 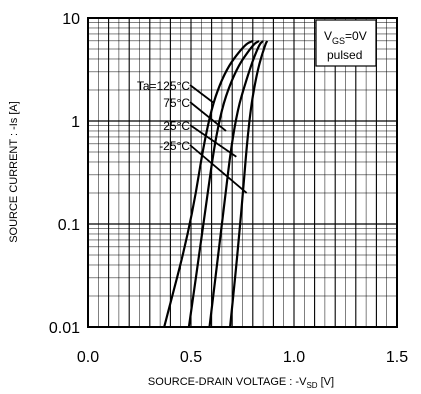 I want to click on series-label-1: 75°C, so click(x=176, y=103).